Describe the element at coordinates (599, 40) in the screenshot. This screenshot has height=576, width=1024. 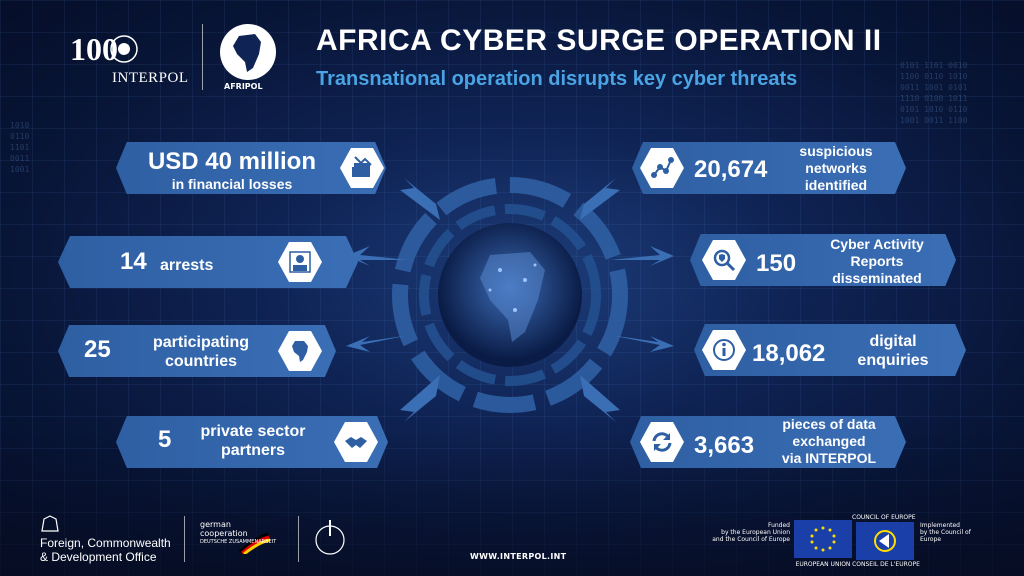
I see `page-title: AFRICA CYBER SURGE OPERATION II` at that location.